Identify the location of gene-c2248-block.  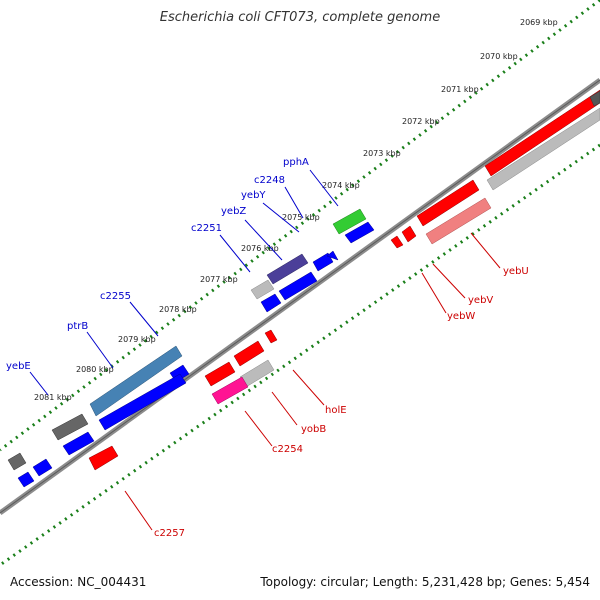
(287, 269).